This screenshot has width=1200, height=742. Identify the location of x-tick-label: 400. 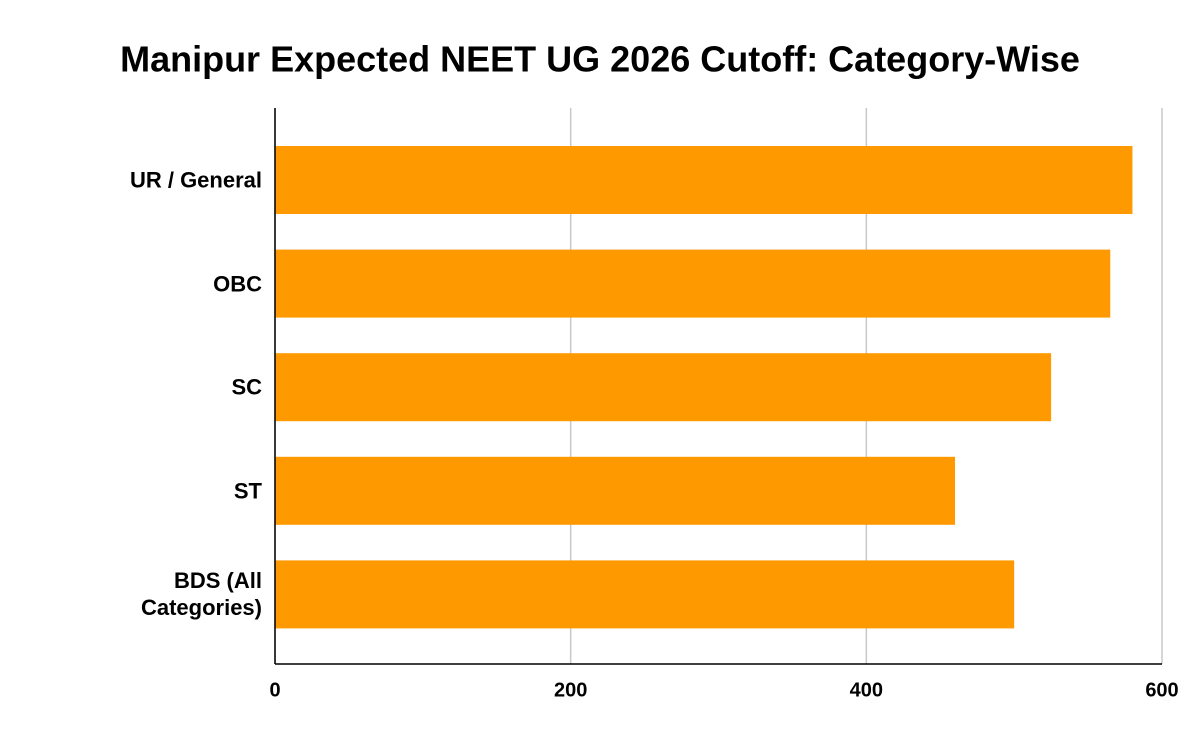
(866, 690).